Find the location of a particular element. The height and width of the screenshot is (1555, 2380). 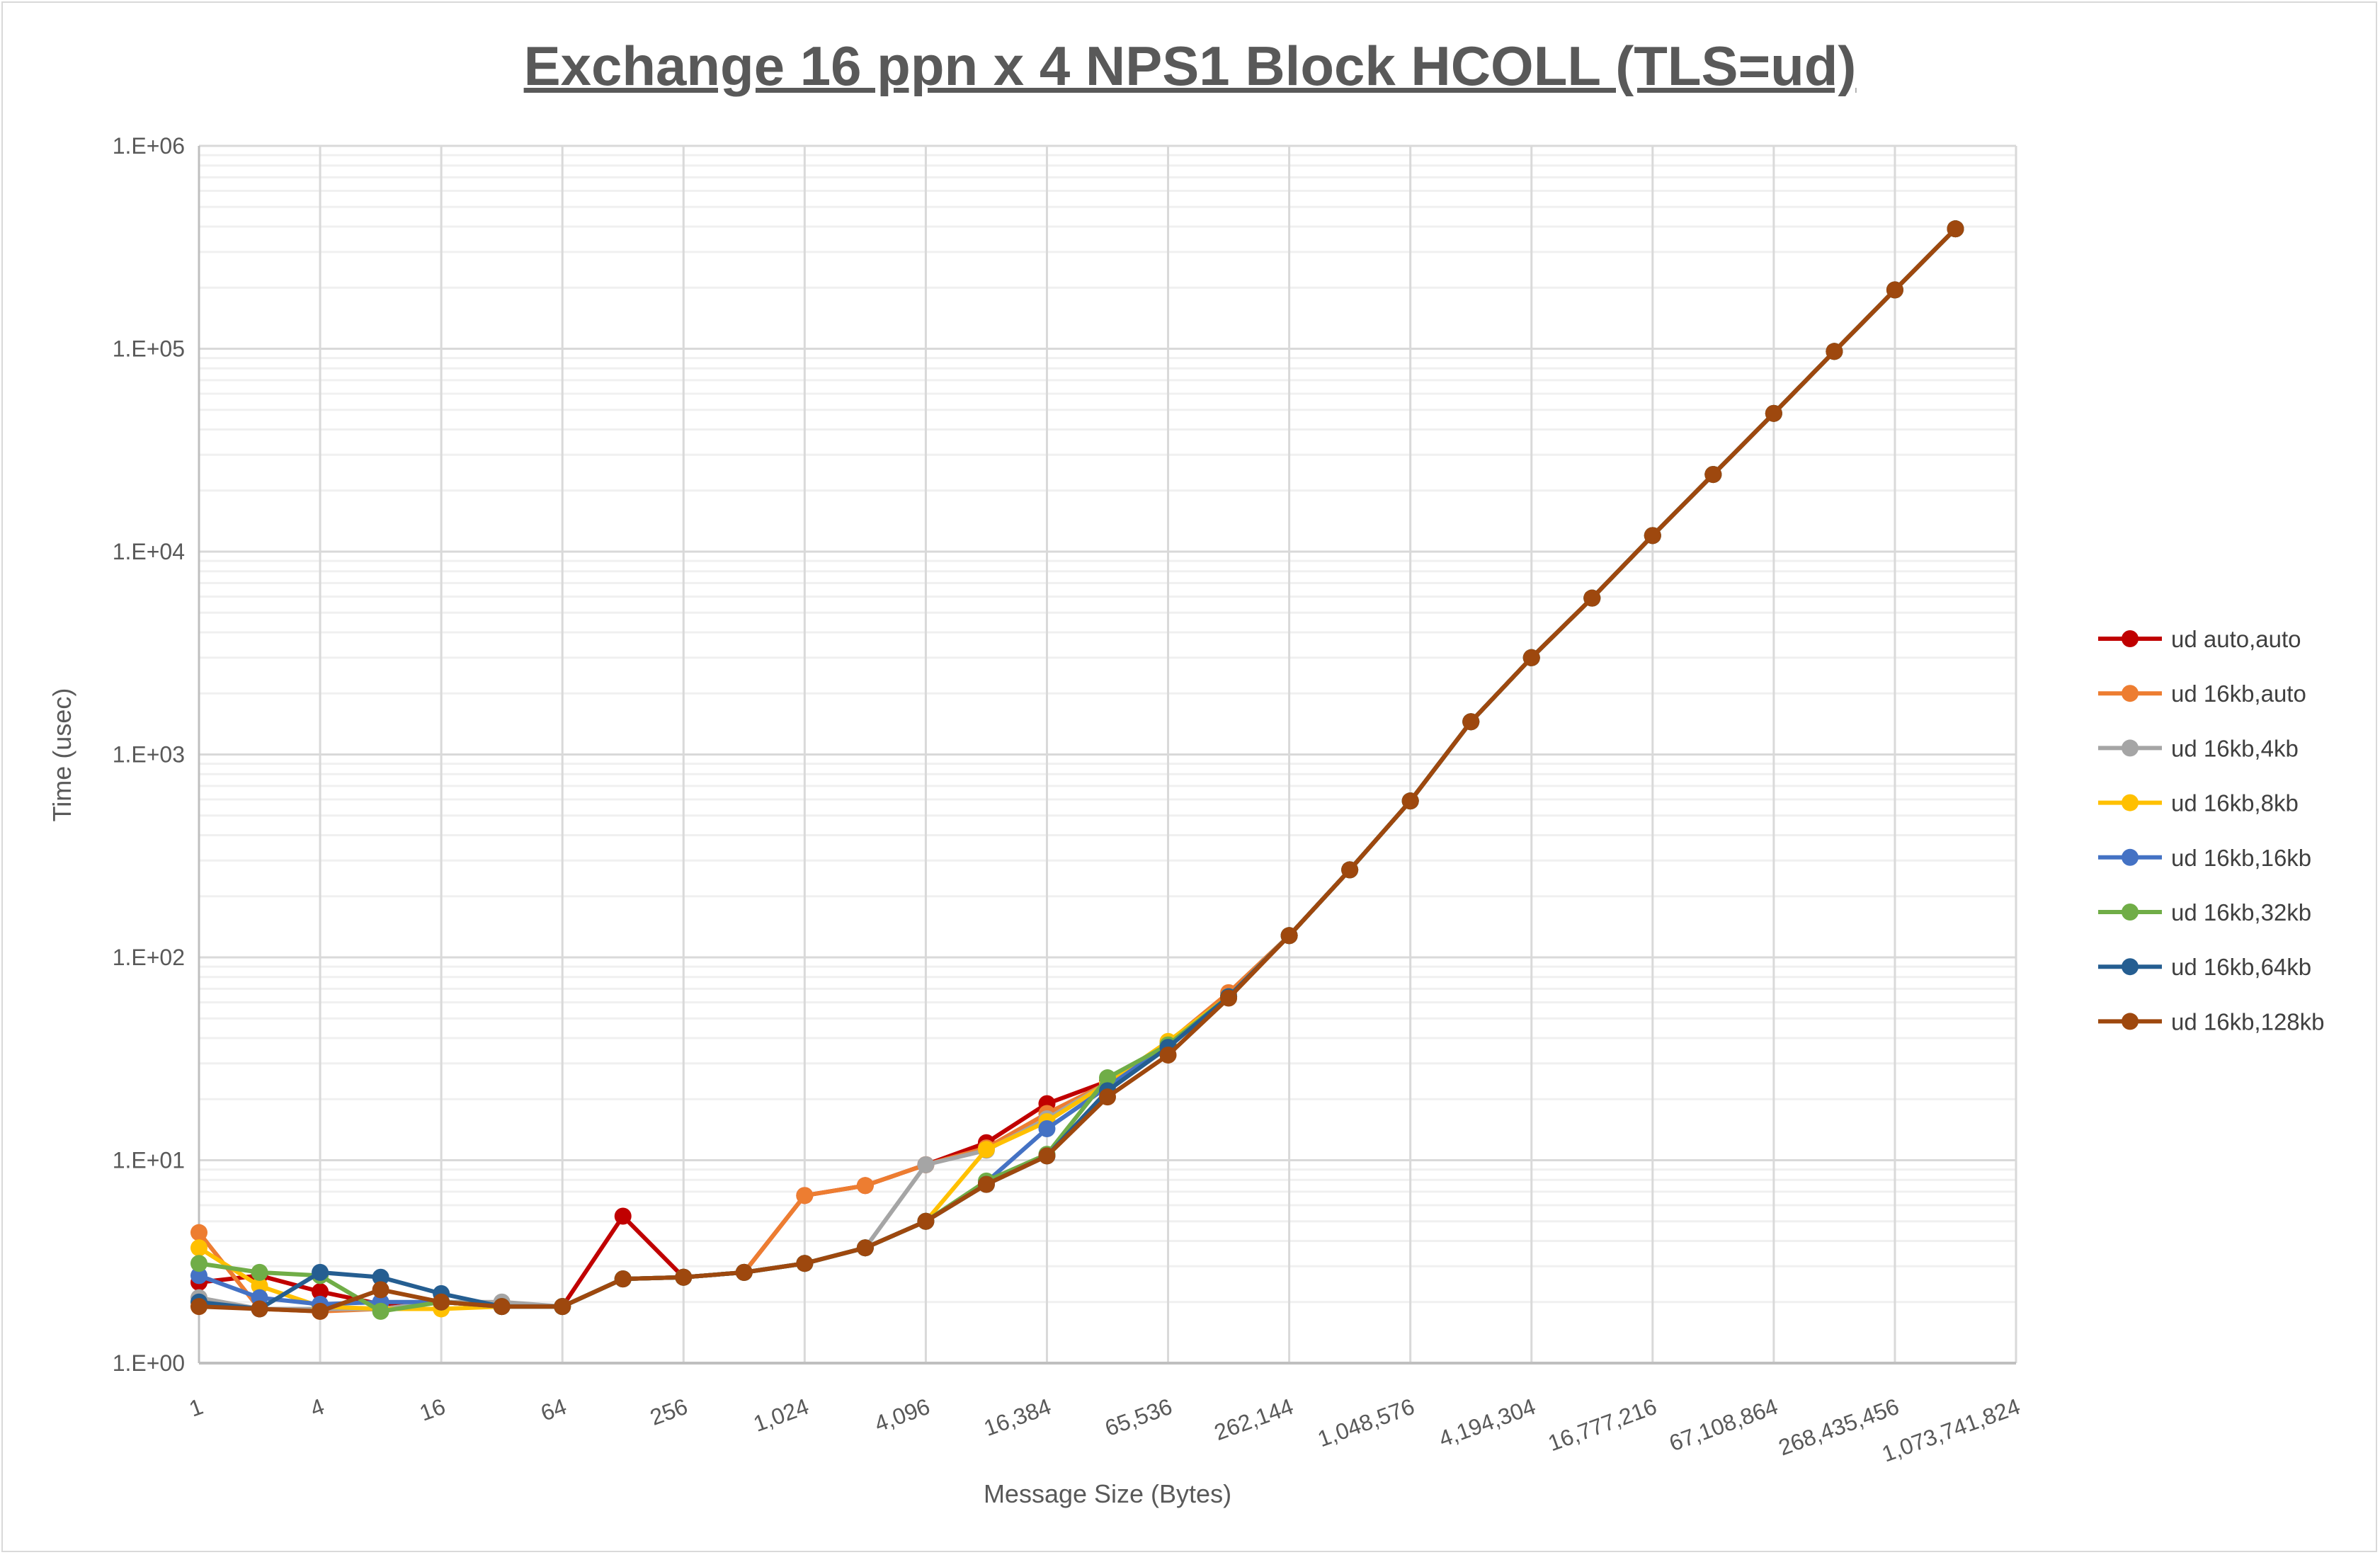

x-tick-label: 64 is located at coordinates (553, 1410).